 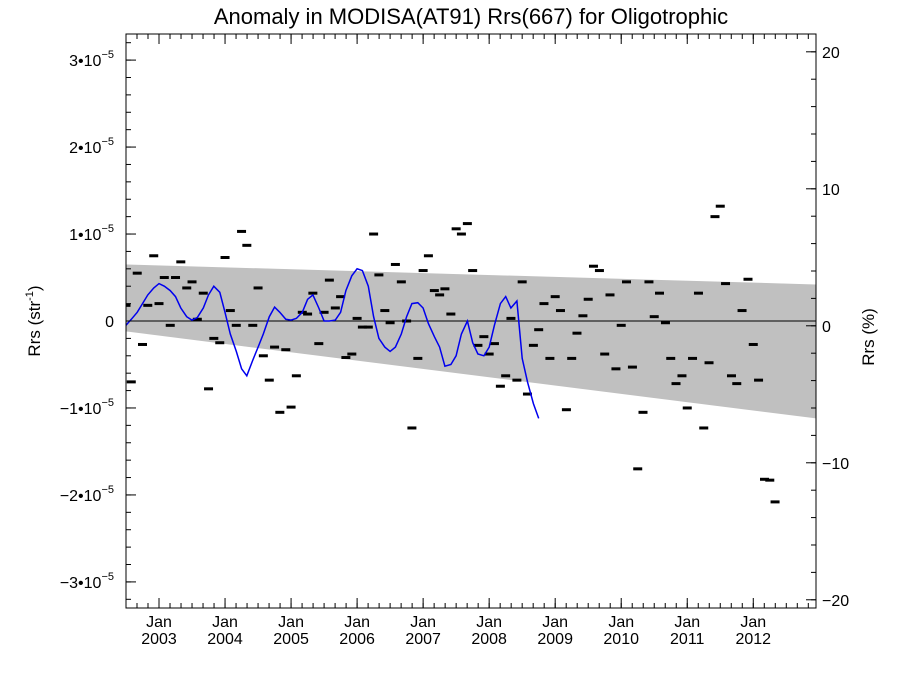 I want to click on x-tick-year: 2010, so click(x=621, y=639).